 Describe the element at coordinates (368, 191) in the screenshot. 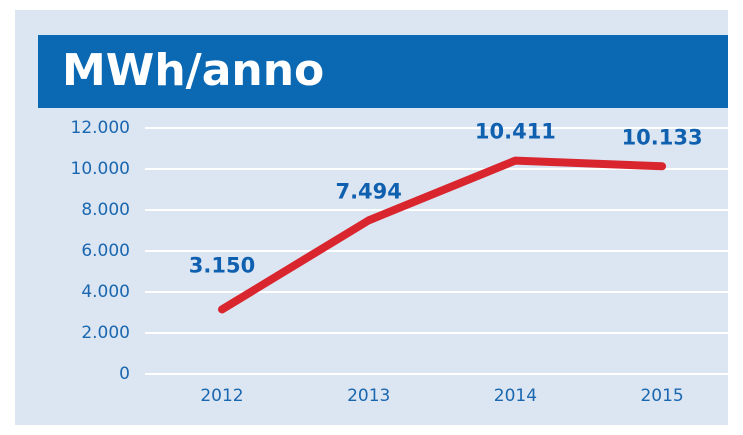

I see `data-label: 7.494` at that location.